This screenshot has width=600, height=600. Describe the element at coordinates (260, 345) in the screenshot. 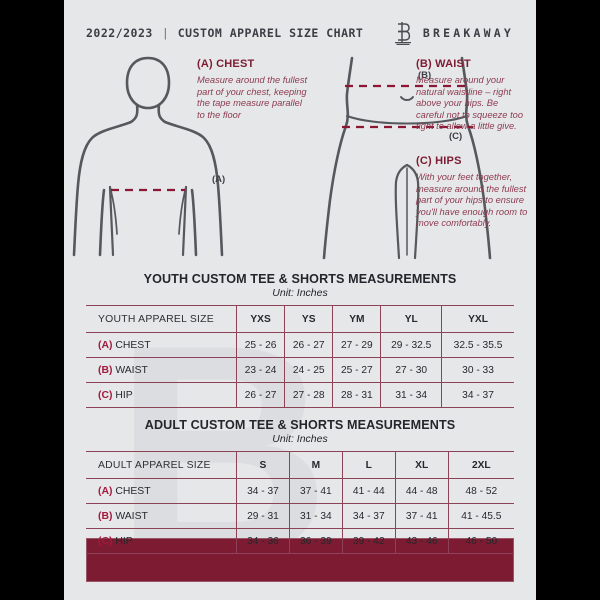

I see `youth-measure-value: 25 - 26` at that location.